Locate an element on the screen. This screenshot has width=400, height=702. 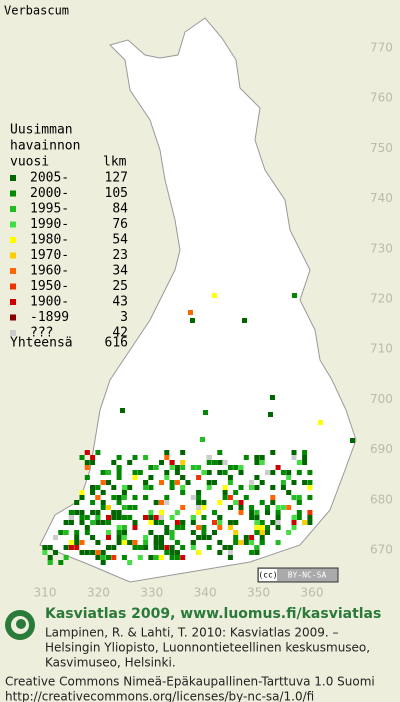
legend-count: 105 is located at coordinates (116, 193).